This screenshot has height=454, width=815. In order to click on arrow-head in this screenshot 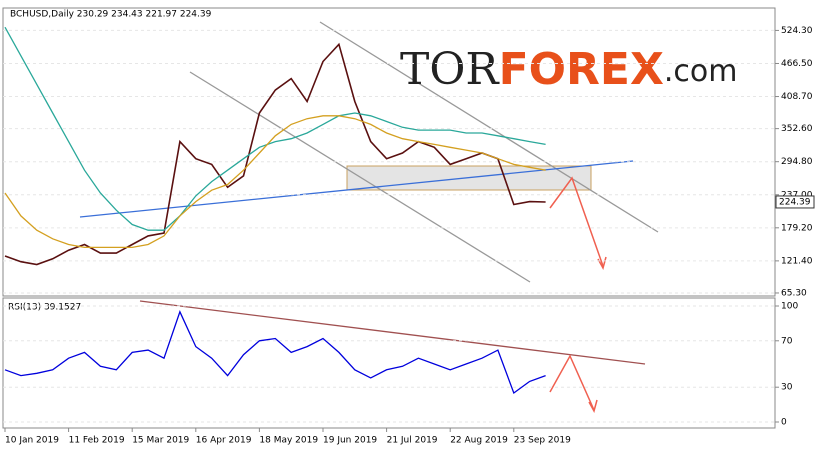, I will do `click(593, 406)`.